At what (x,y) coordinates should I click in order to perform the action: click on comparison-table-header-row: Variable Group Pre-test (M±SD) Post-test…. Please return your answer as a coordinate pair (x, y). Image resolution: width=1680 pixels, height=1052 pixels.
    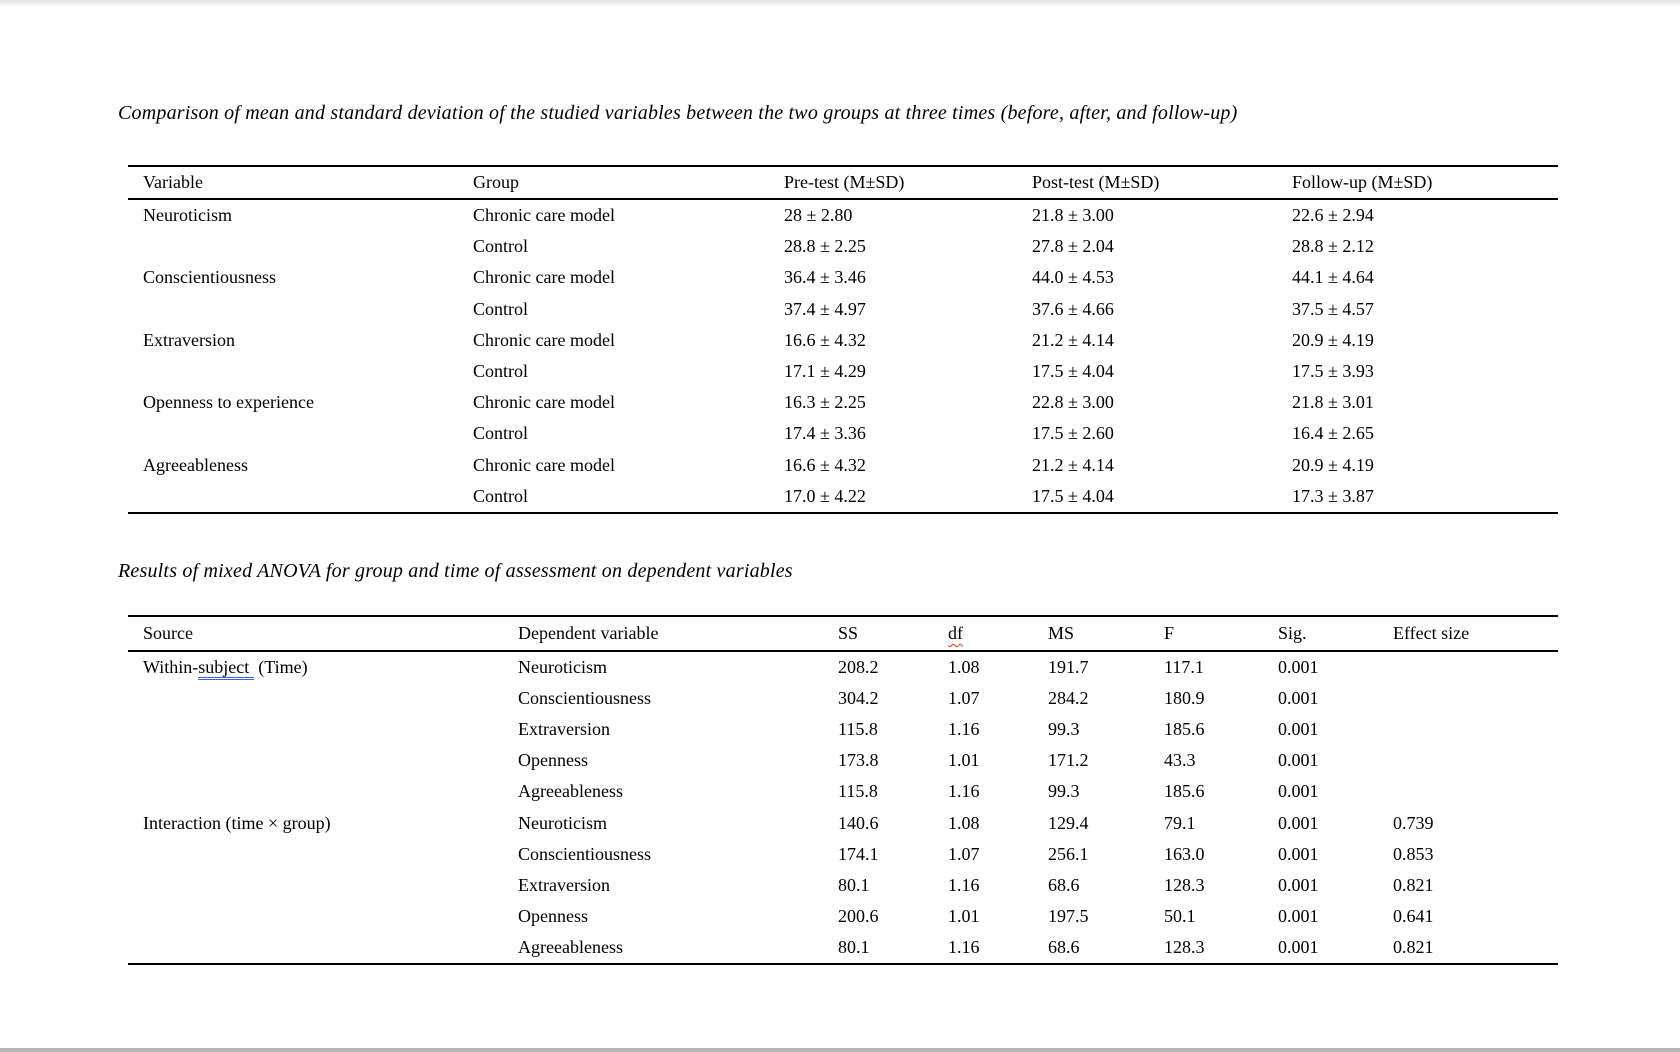
    Looking at the image, I should click on (843, 183).